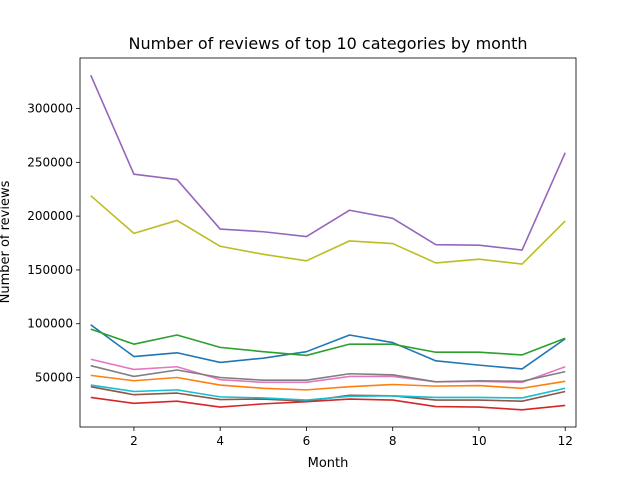  Describe the element at coordinates (6, 241) in the screenshot. I see `y-axis-title: Number of reviews` at that location.